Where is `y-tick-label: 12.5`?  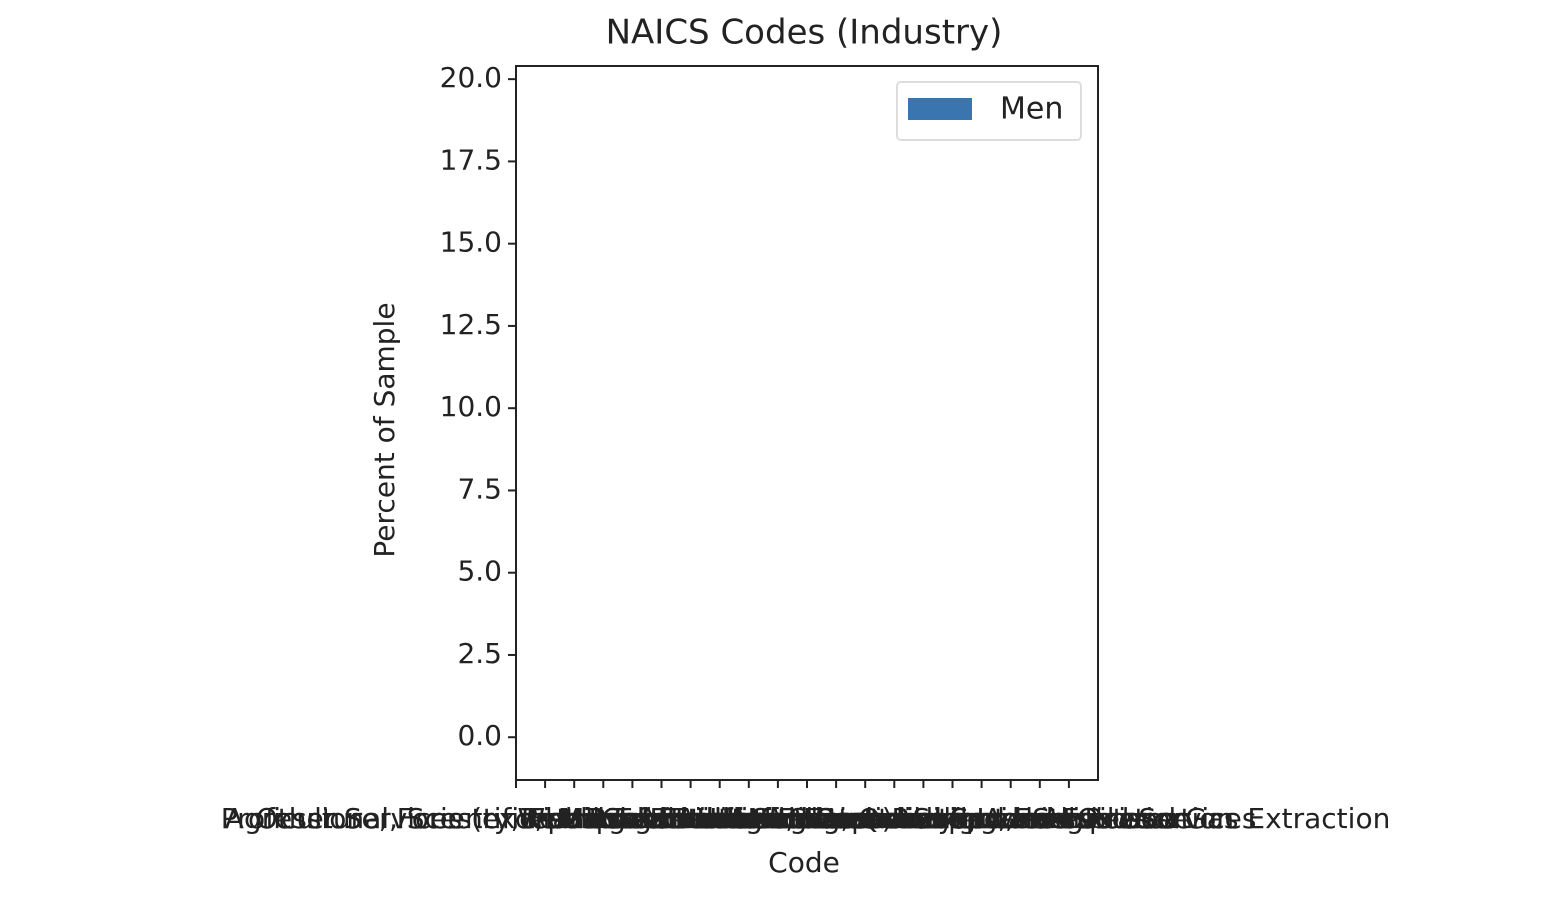 y-tick-label: 12.5 is located at coordinates (471, 324).